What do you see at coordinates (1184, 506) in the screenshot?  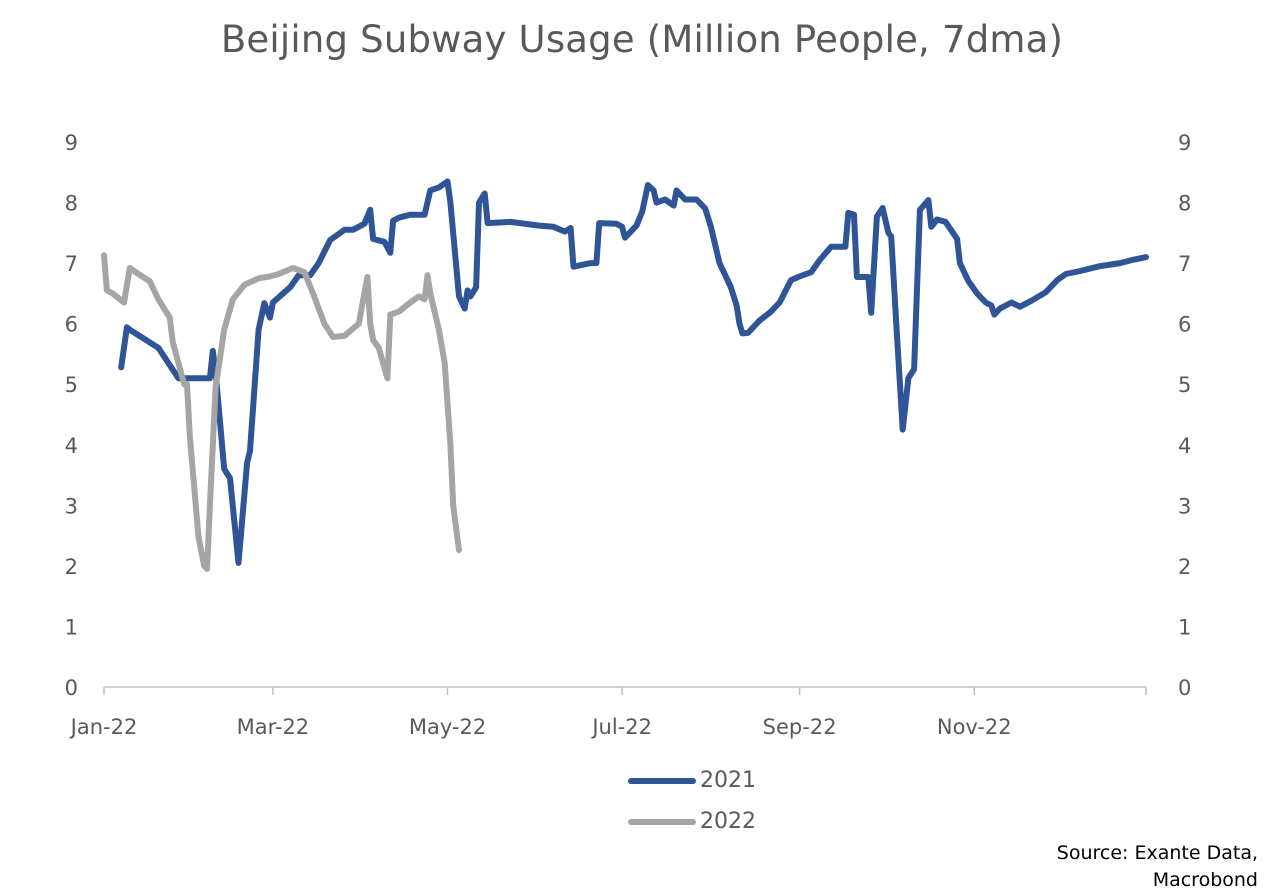 I see `y-tick-label-right: 3` at bounding box center [1184, 506].